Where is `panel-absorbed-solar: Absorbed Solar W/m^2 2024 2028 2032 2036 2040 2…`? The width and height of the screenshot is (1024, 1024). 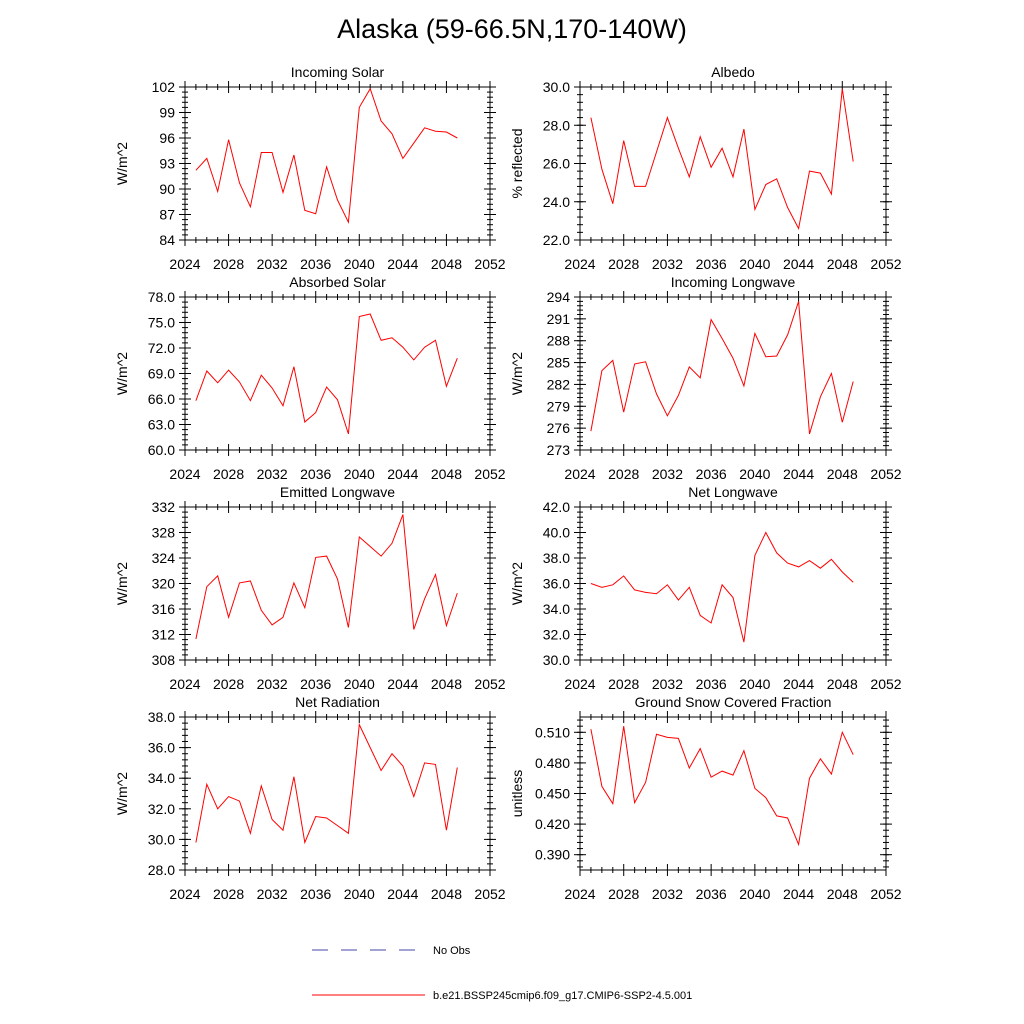
panel-absorbed-solar: Absorbed Solar W/m^2 2024 2028 2032 2036 2040 2… is located at coordinates (310, 378).